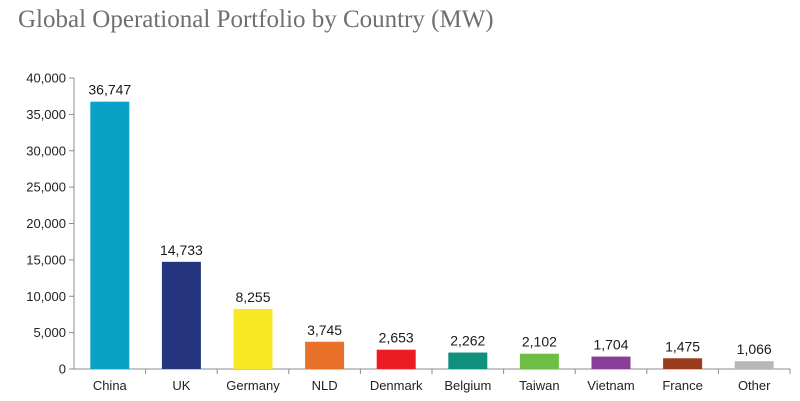  I want to click on bar-china, so click(110, 235).